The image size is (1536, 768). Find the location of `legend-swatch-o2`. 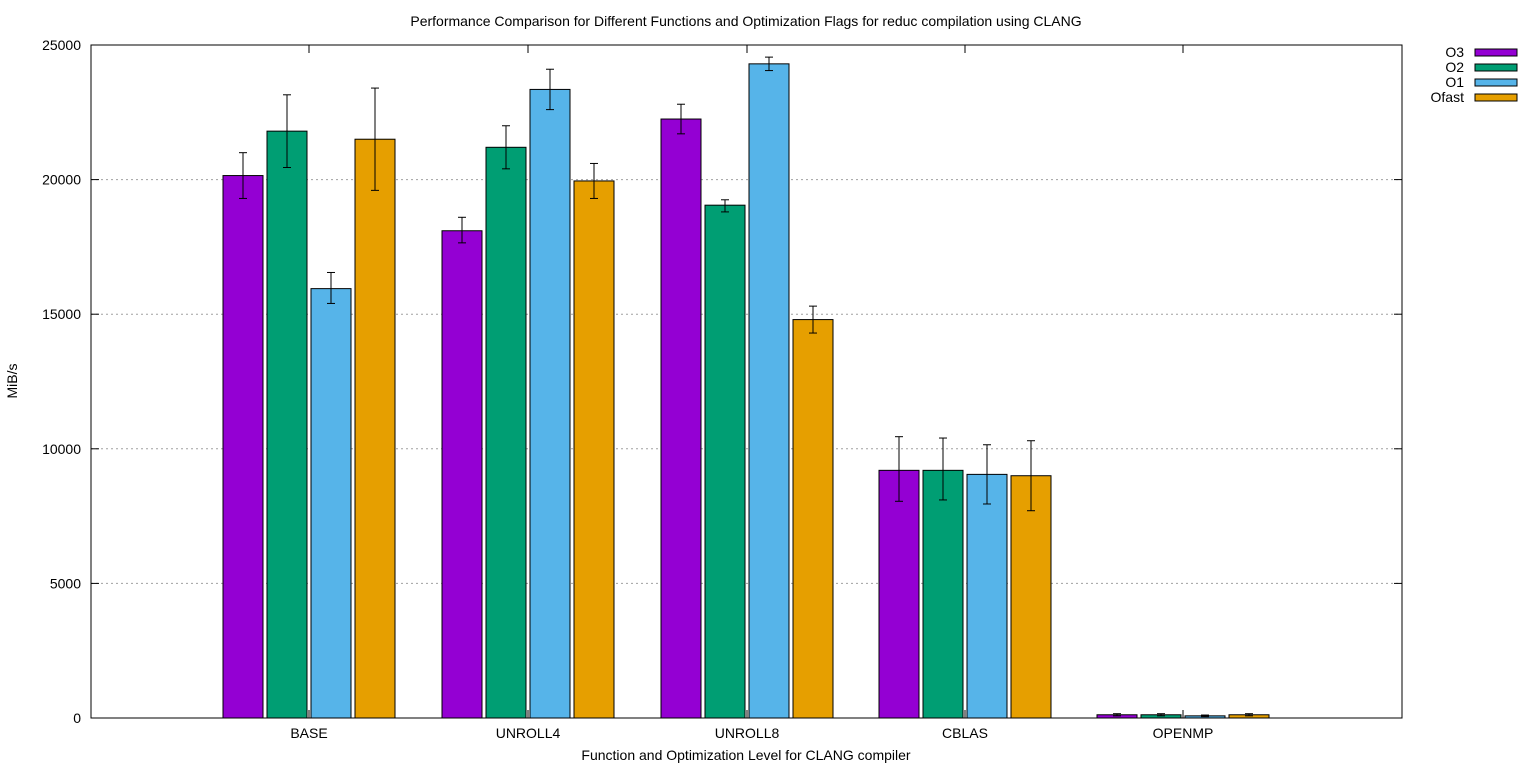

legend-swatch-o2 is located at coordinates (1496, 67).